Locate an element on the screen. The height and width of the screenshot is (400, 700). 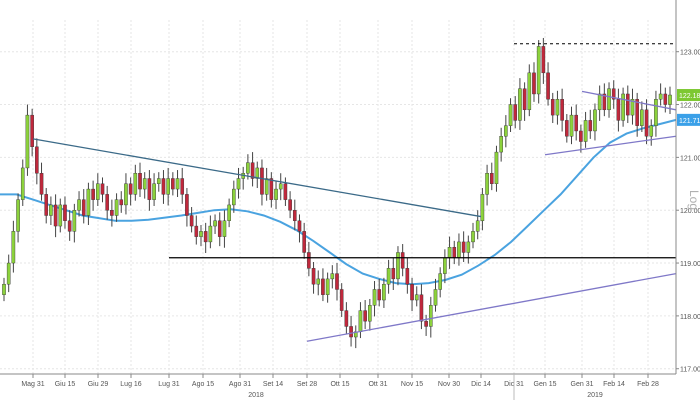
x-tick-label: Gen 31 is located at coordinates (582, 384).